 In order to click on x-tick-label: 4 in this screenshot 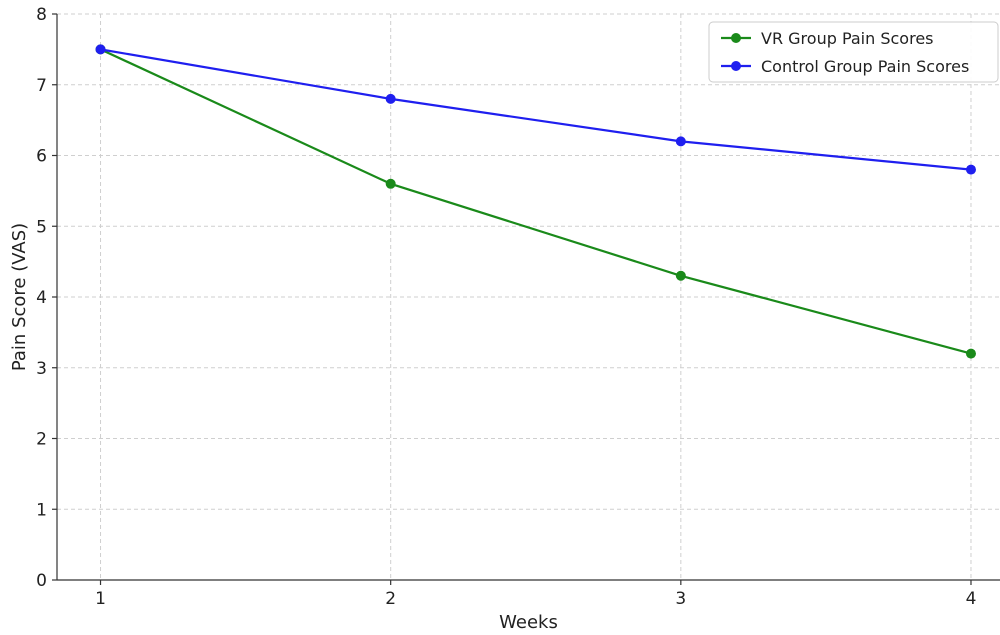, I will do `click(971, 599)`.